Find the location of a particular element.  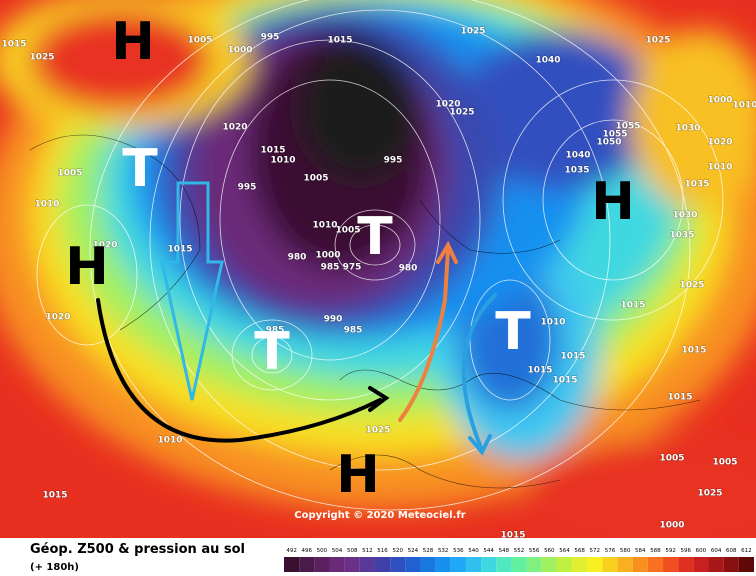

scale-label: 516 is located at coordinates (382, 551).